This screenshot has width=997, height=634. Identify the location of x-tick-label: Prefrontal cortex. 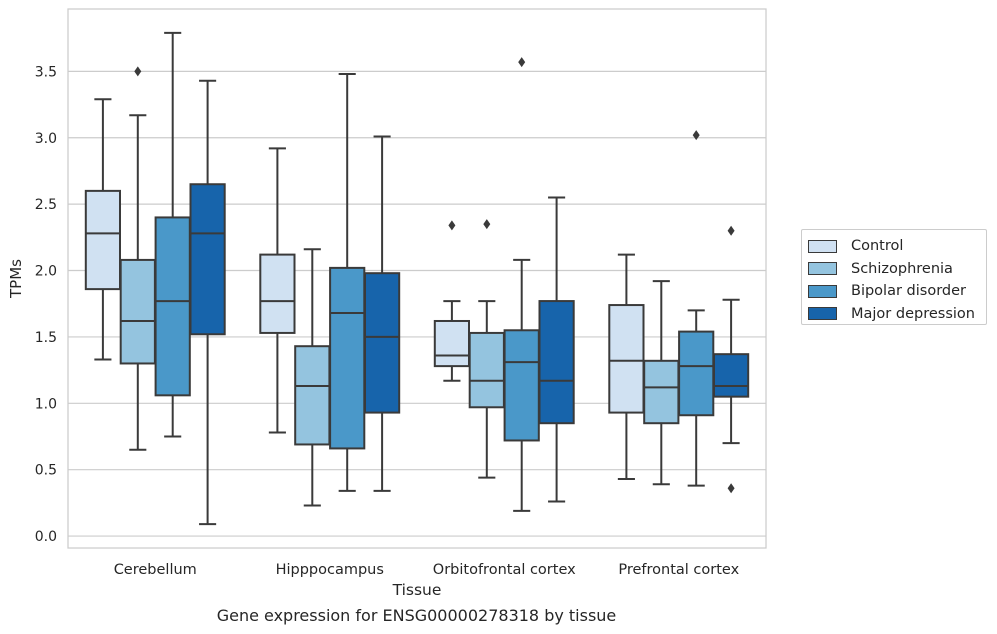
(678, 570).